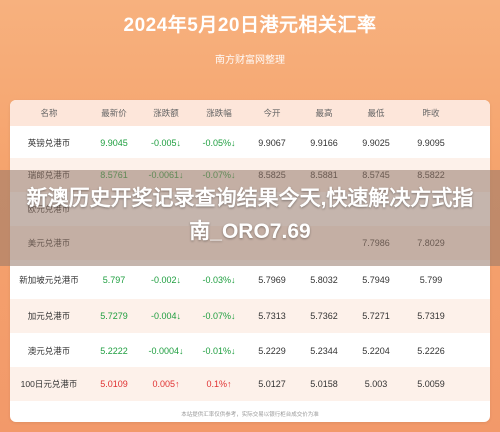 This screenshot has height=432, width=500. I want to click on cell-high: 5.7362, so click(324, 316).